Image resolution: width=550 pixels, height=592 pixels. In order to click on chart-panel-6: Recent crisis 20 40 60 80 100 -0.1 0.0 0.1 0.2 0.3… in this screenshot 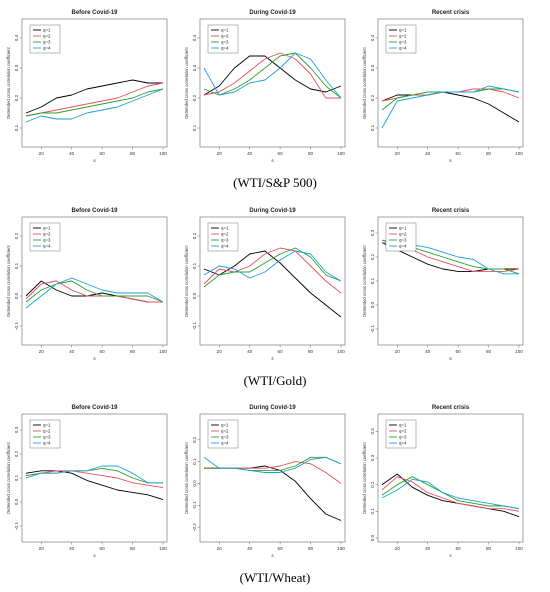, I will do `click(443, 284)`.